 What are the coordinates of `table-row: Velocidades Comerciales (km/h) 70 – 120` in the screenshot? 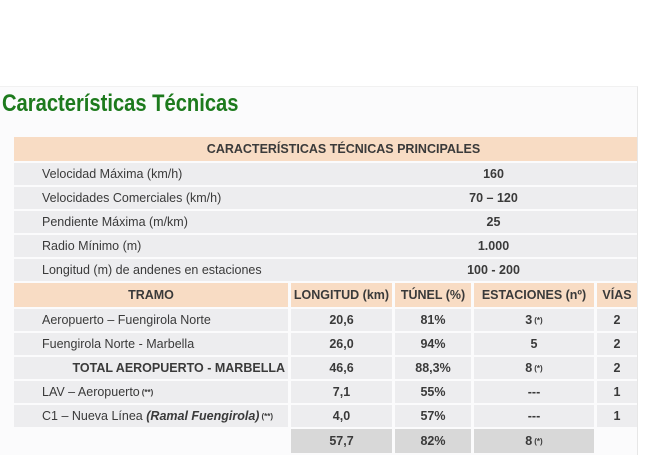 It's located at (325, 198).